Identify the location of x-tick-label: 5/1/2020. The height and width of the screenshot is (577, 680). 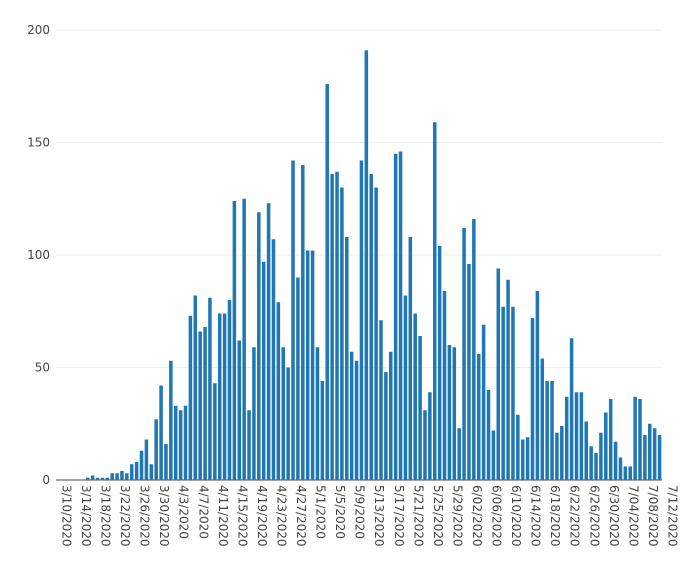
(321, 512).